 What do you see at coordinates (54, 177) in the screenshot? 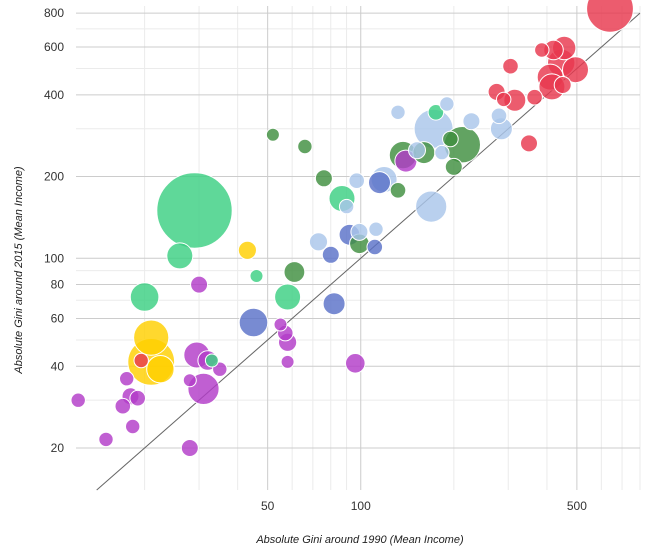
I see `y-tick-label: 200` at bounding box center [54, 177].